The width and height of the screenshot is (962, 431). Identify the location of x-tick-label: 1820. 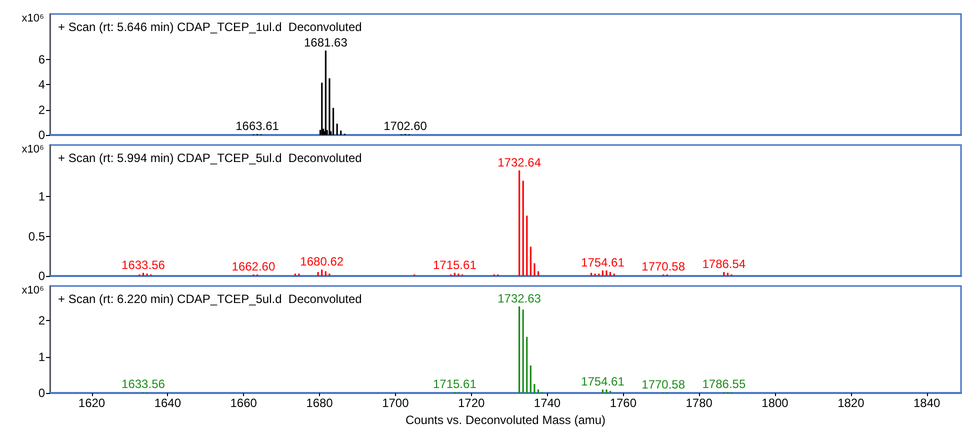
(851, 403).